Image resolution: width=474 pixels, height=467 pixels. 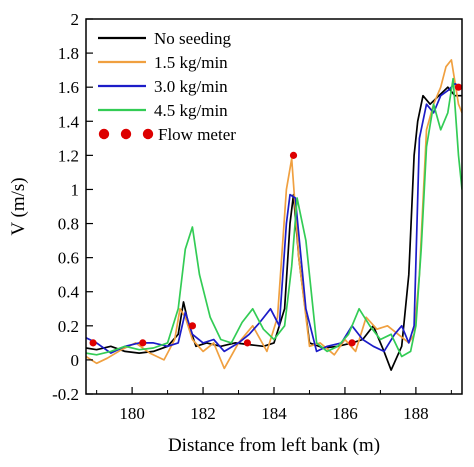 I want to click on y-tick-label: 1.8, so click(x=68, y=53).